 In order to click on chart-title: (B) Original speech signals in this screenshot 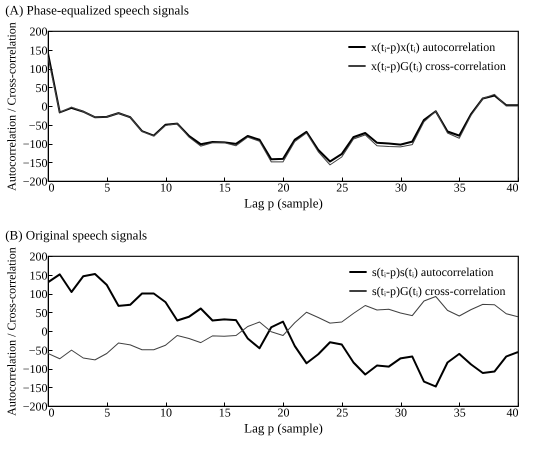, I will do `click(76, 235)`.